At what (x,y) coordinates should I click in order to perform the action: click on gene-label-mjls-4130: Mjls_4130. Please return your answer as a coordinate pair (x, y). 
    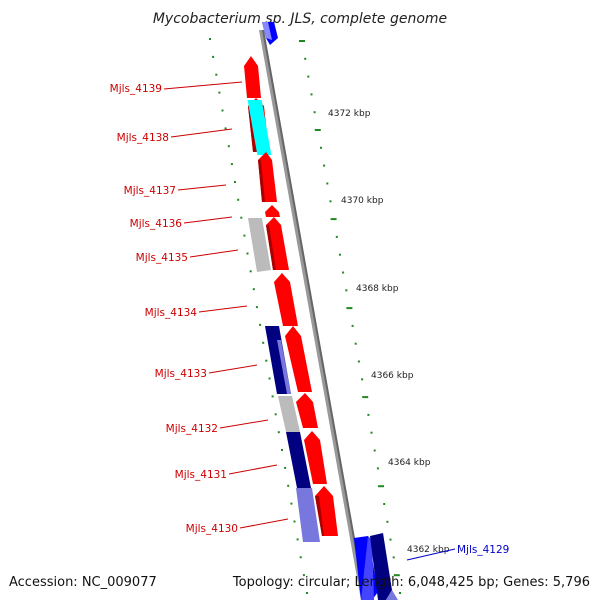
    Looking at the image, I should click on (212, 529).